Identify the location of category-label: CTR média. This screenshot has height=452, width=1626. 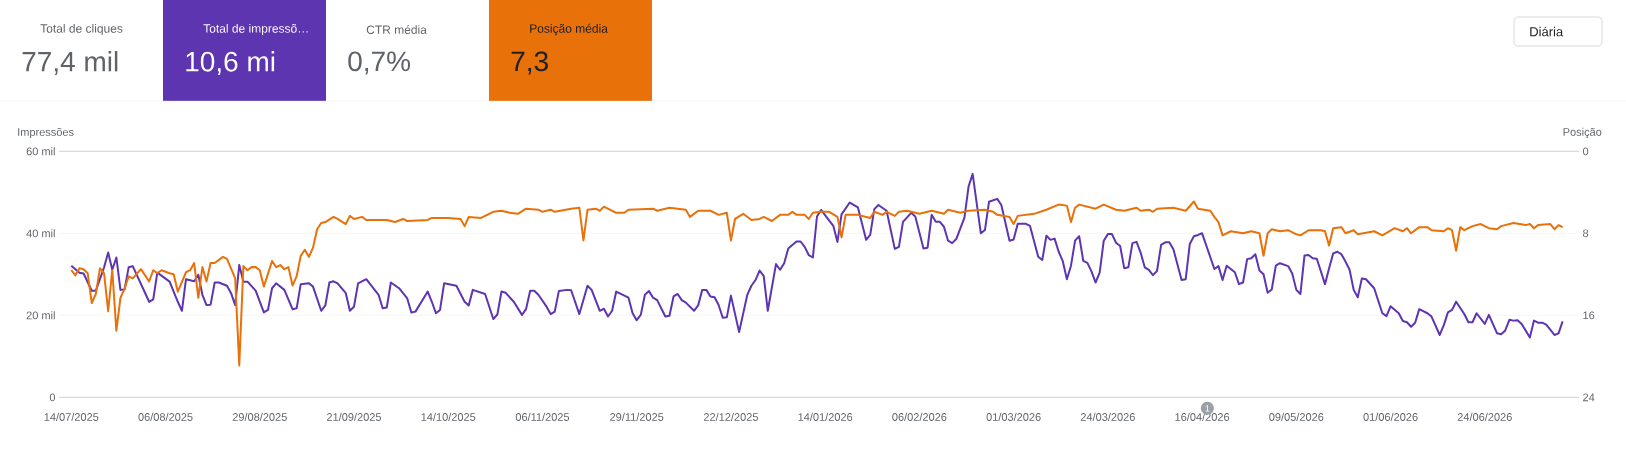
(396, 29).